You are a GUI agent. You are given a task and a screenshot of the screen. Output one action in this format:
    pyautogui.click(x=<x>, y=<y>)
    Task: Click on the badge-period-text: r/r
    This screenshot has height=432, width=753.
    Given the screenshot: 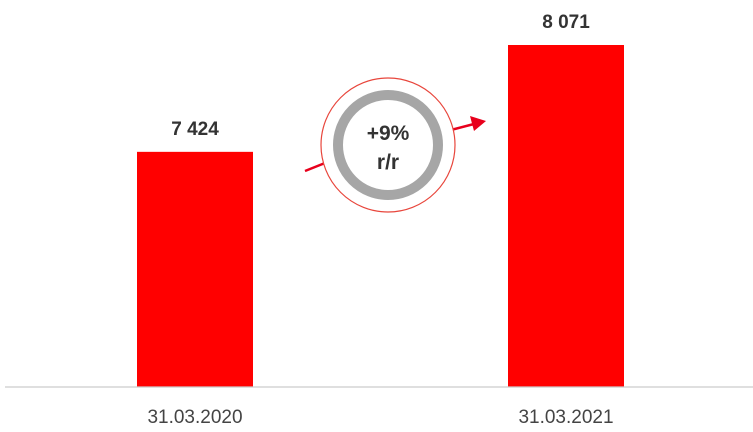 What is the action you would take?
    pyautogui.click(x=388, y=162)
    